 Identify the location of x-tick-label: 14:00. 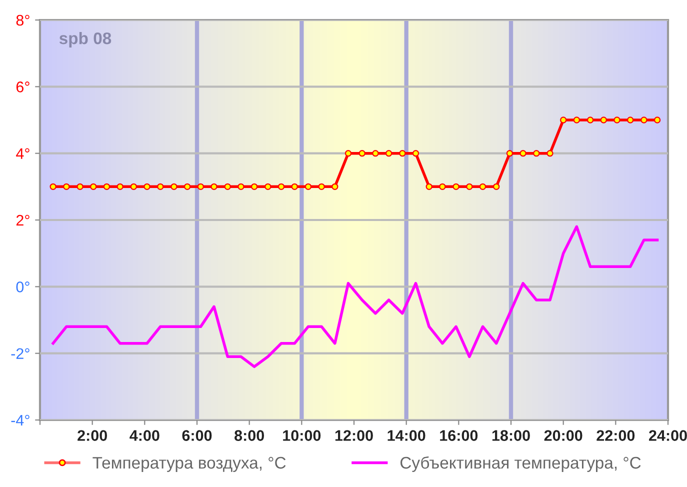
(407, 435).